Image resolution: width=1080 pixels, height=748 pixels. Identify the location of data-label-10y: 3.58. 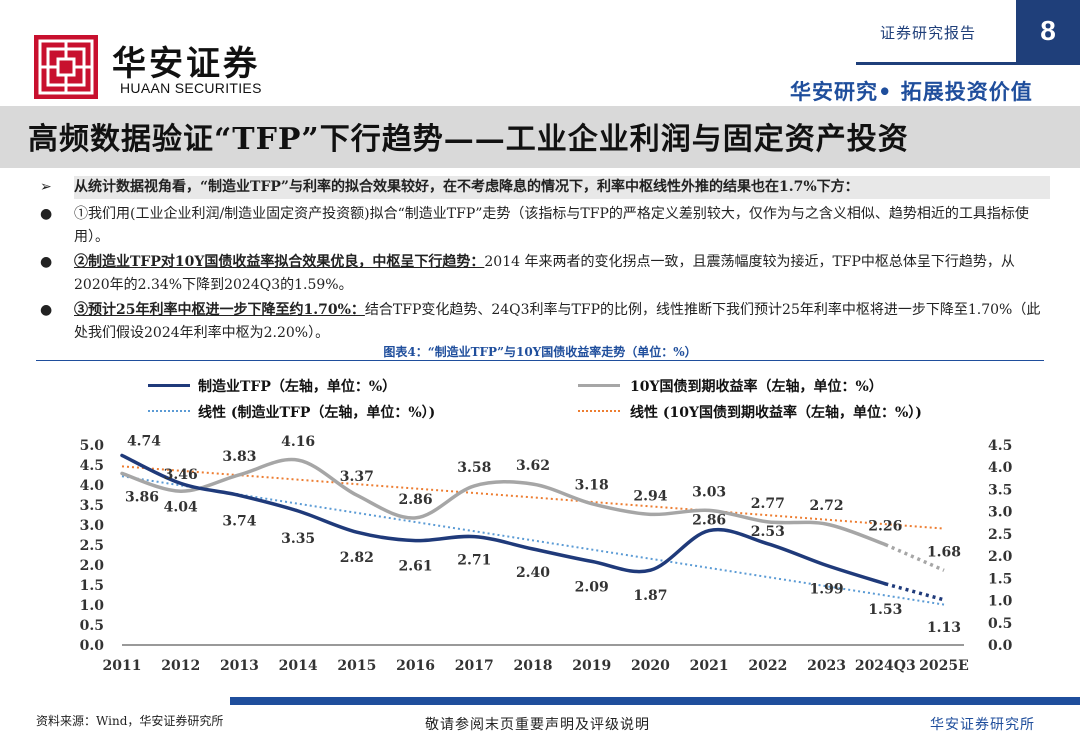
(474, 468).